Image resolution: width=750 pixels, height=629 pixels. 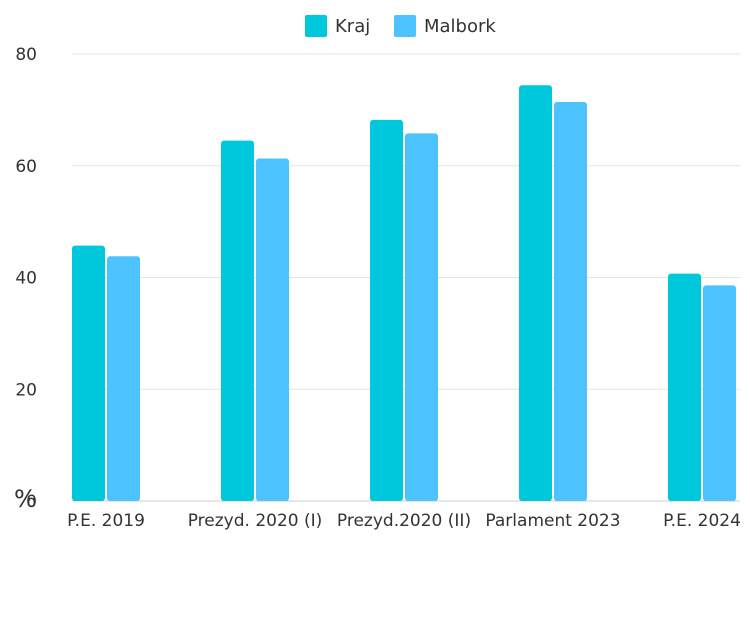 What do you see at coordinates (31, 502) in the screenshot?
I see `y-tick-label: 0` at bounding box center [31, 502].